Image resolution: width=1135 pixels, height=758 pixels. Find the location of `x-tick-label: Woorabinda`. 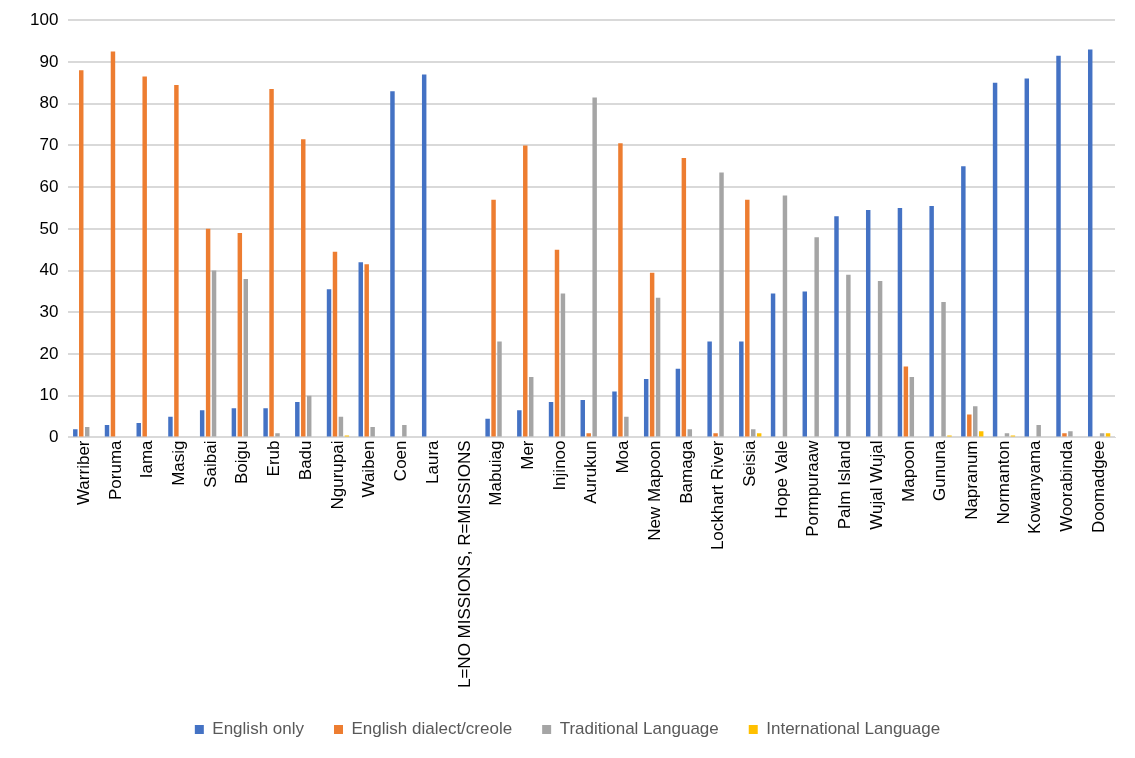

x-tick-label: Woorabinda is located at coordinates (1067, 485).